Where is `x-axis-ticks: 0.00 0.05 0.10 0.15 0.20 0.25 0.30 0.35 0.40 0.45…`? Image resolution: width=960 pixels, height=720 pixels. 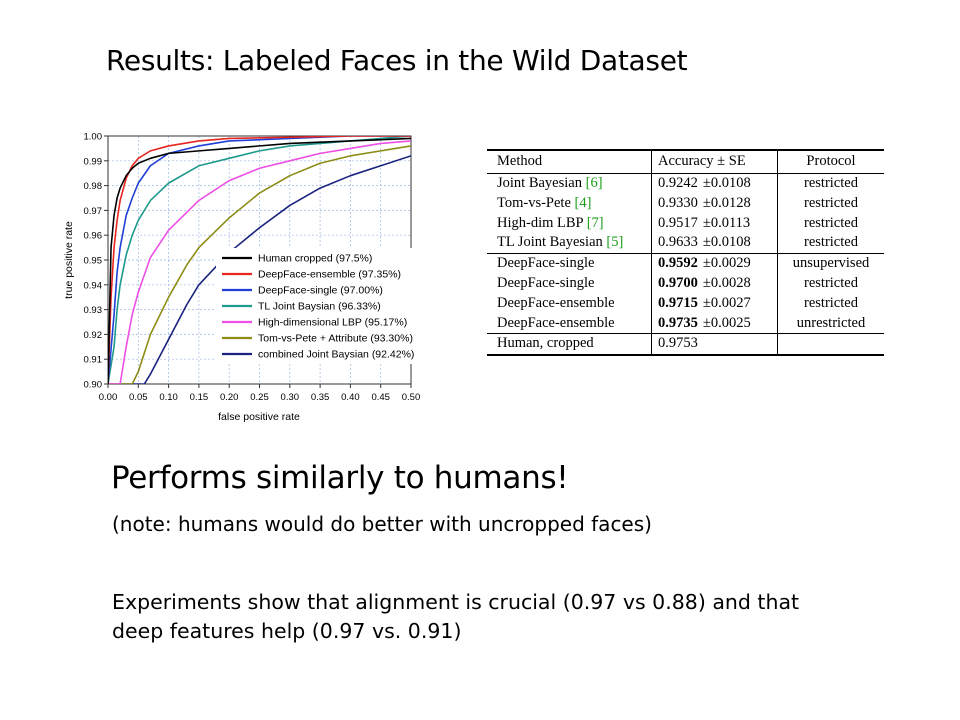 x-axis-ticks: 0.00 0.05 0.10 0.15 0.20 0.25 0.30 0.35 0.40 0.45… is located at coordinates (260, 393).